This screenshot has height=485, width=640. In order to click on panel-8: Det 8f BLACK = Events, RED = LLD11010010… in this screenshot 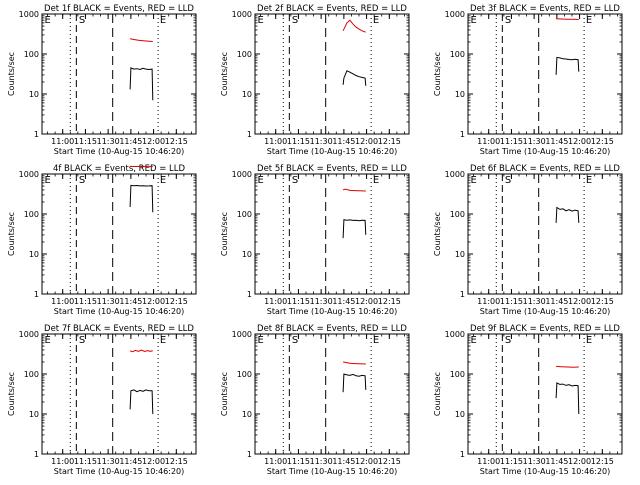, I will do `click(314, 400)`.